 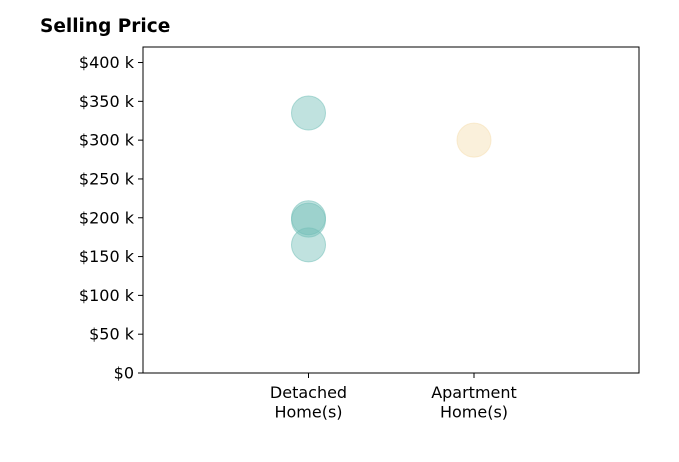 What do you see at coordinates (474, 392) in the screenshot?
I see `x-tick-label: Apartment` at bounding box center [474, 392].